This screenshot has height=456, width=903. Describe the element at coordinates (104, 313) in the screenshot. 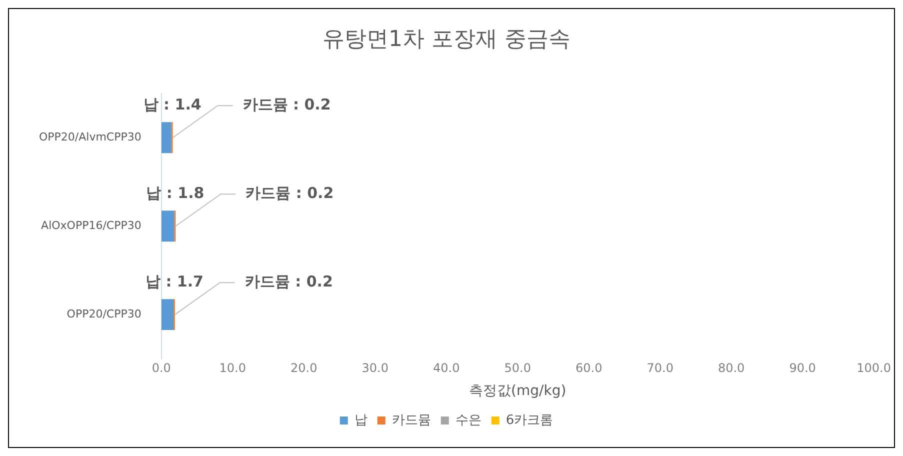

I see `y-tick-label: OPP20/CPP30` at that location.